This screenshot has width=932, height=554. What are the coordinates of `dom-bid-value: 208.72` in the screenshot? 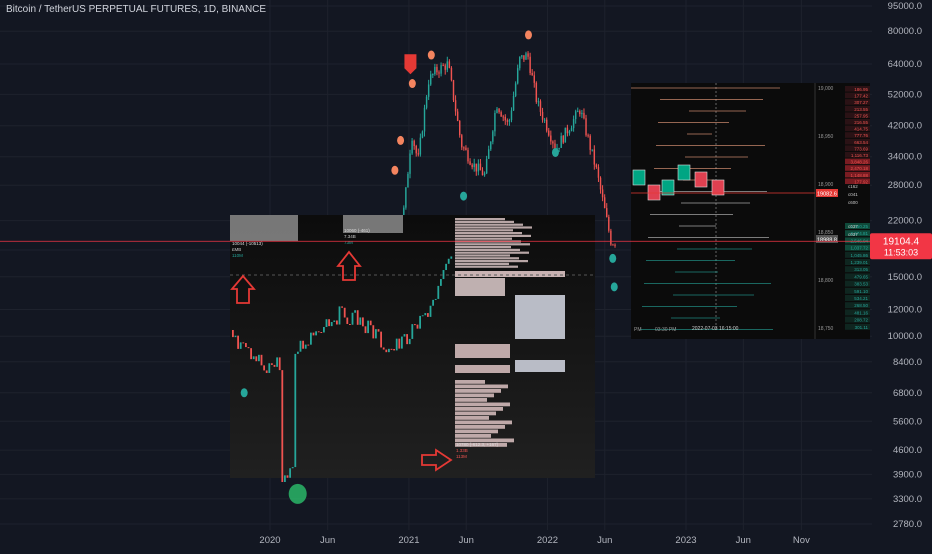 It's located at (861, 320).